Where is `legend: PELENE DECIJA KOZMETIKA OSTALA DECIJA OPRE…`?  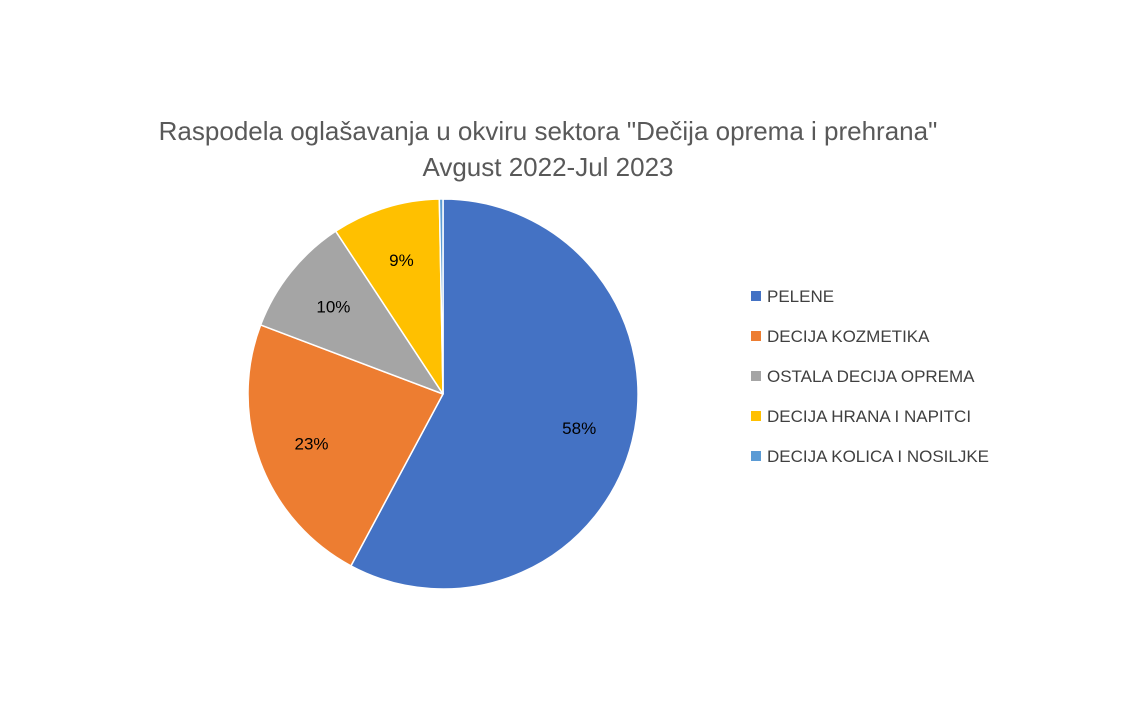 legend: PELENE DECIJA KOZMETIKA OSTALA DECIJA OPRE… is located at coordinates (870, 376).